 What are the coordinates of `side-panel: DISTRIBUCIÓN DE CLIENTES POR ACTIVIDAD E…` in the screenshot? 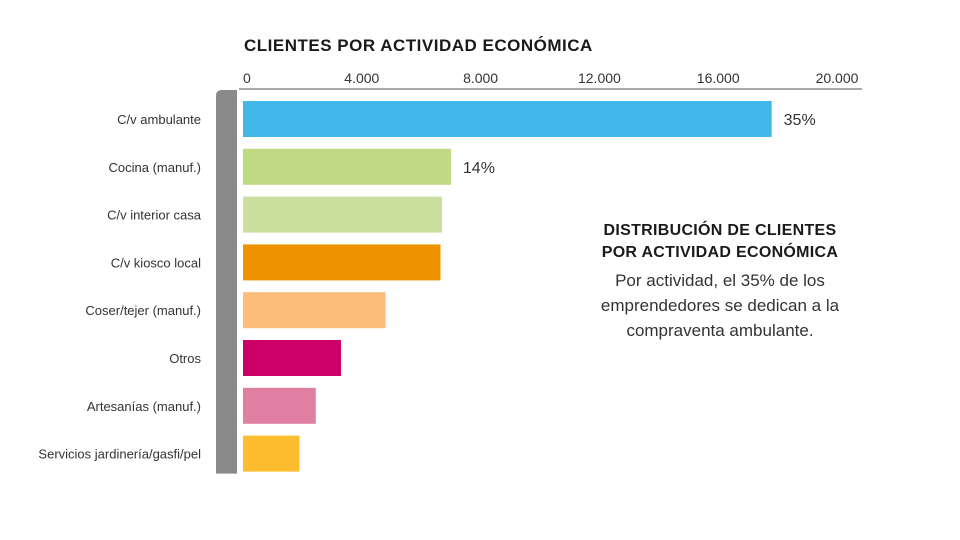 It's located at (720, 281).